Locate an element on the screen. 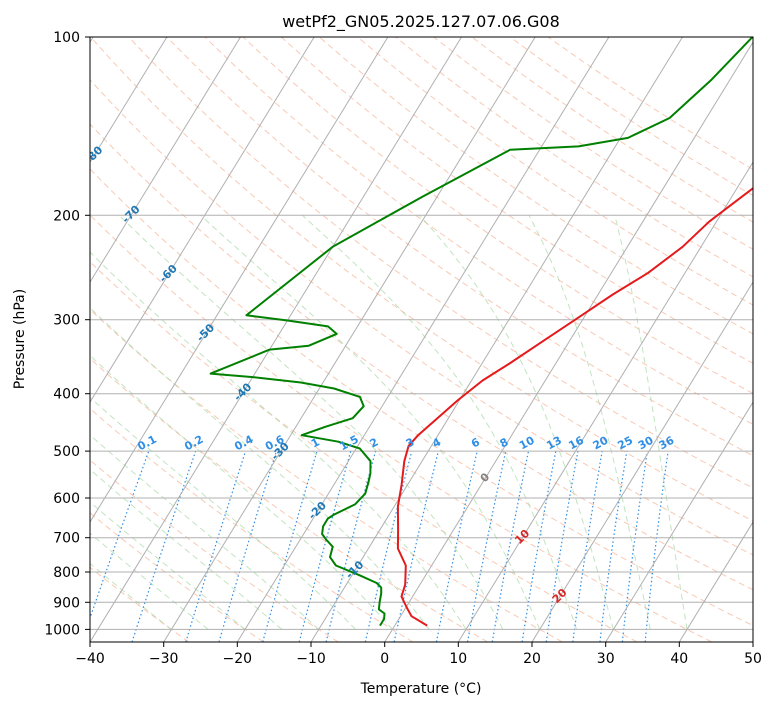 This screenshot has width=775, height=708. x-tick-label: 40 is located at coordinates (679, 659).